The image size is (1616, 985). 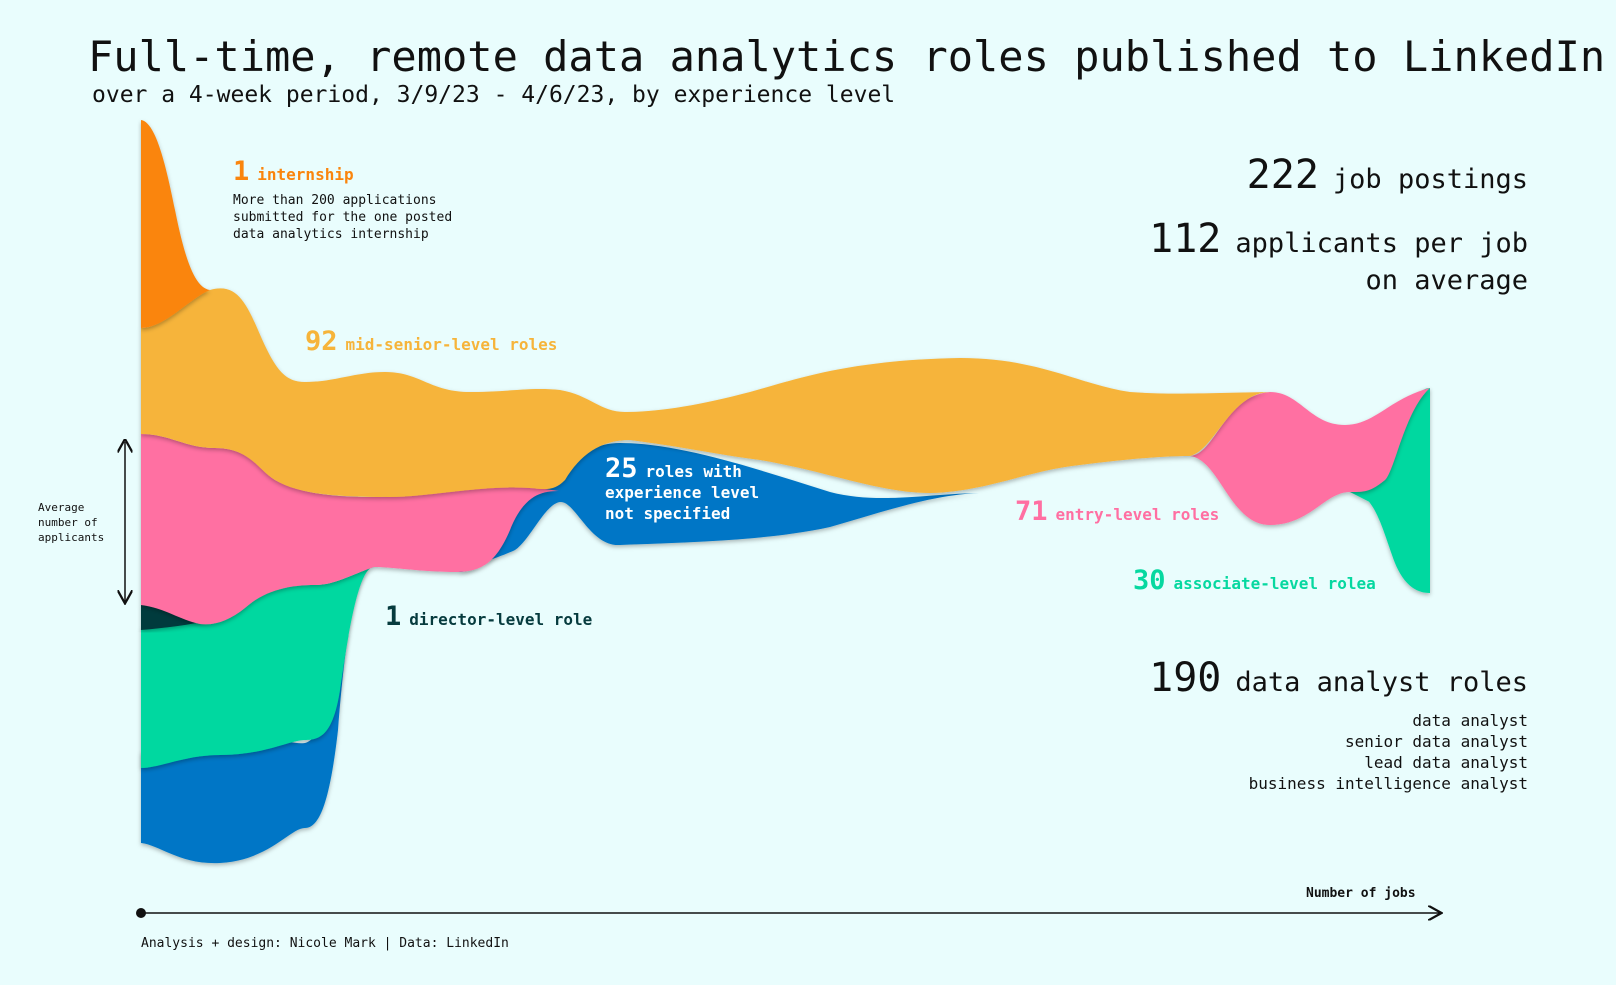 I want to click on stat-postings-num: 222, so click(x=1282, y=175).